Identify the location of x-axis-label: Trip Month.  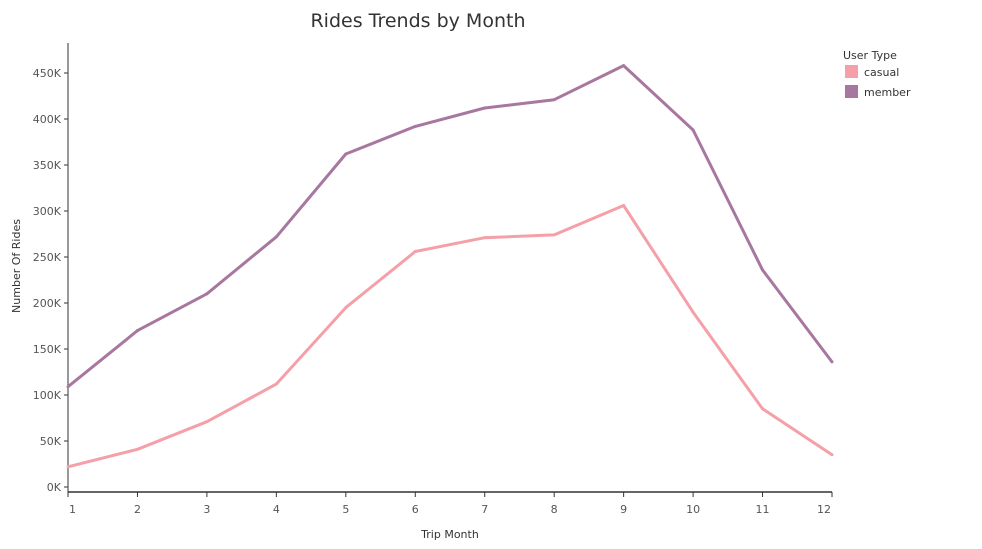
(449, 534).